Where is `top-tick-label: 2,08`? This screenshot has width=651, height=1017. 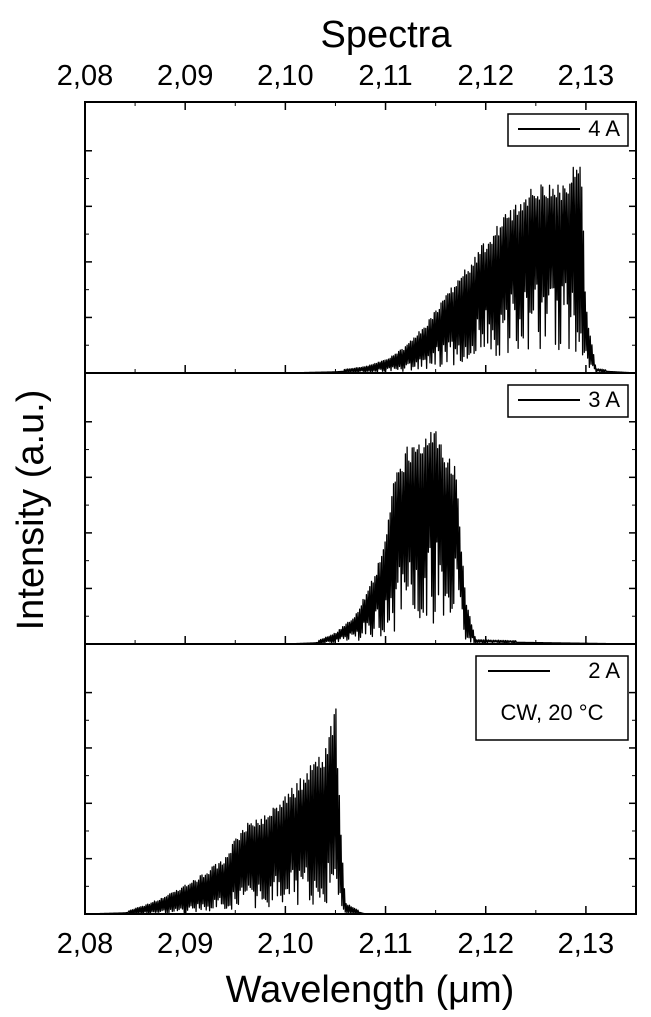 top-tick-label: 2,08 is located at coordinates (85, 76).